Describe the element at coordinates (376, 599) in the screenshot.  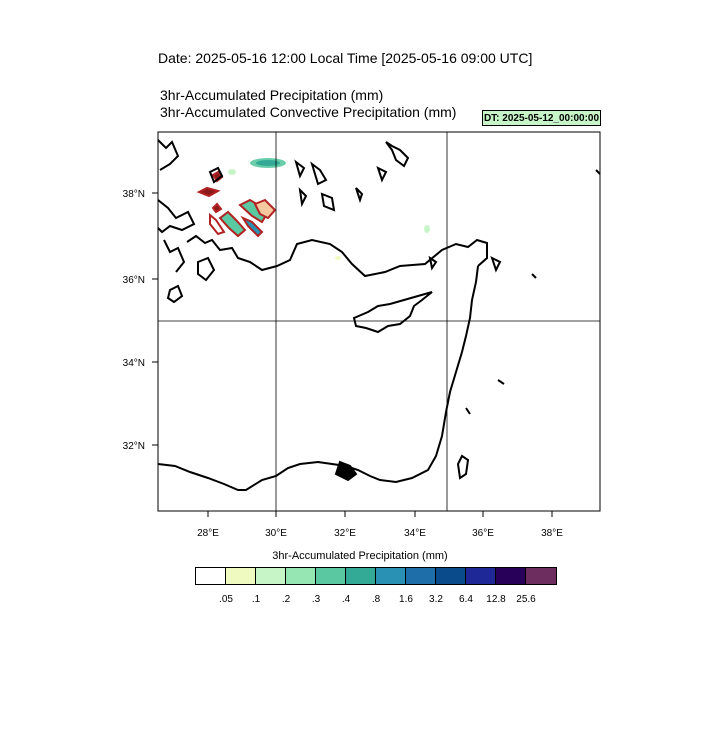
I see `legend-tick-label: .8` at that location.